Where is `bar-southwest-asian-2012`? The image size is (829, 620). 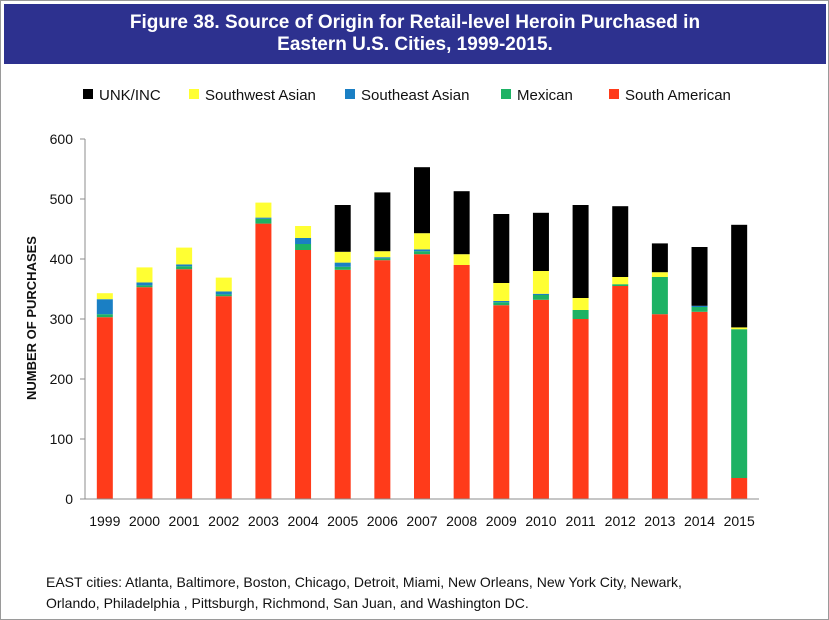
bar-southwest-asian-2012 is located at coordinates (620, 281).